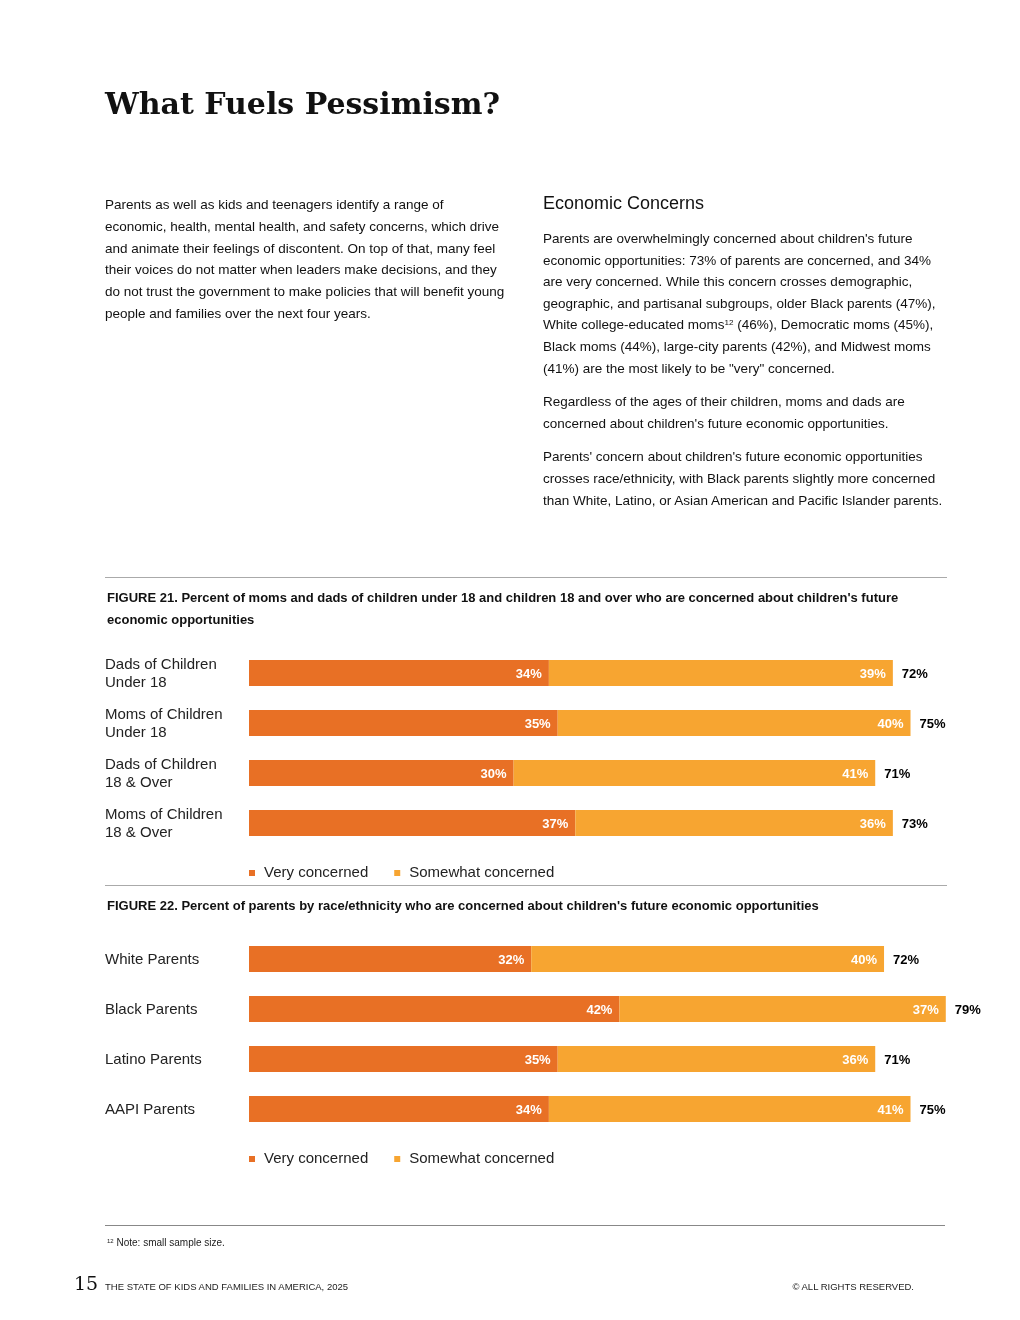  I want to click on text: Economic Concerns, so click(624, 203).